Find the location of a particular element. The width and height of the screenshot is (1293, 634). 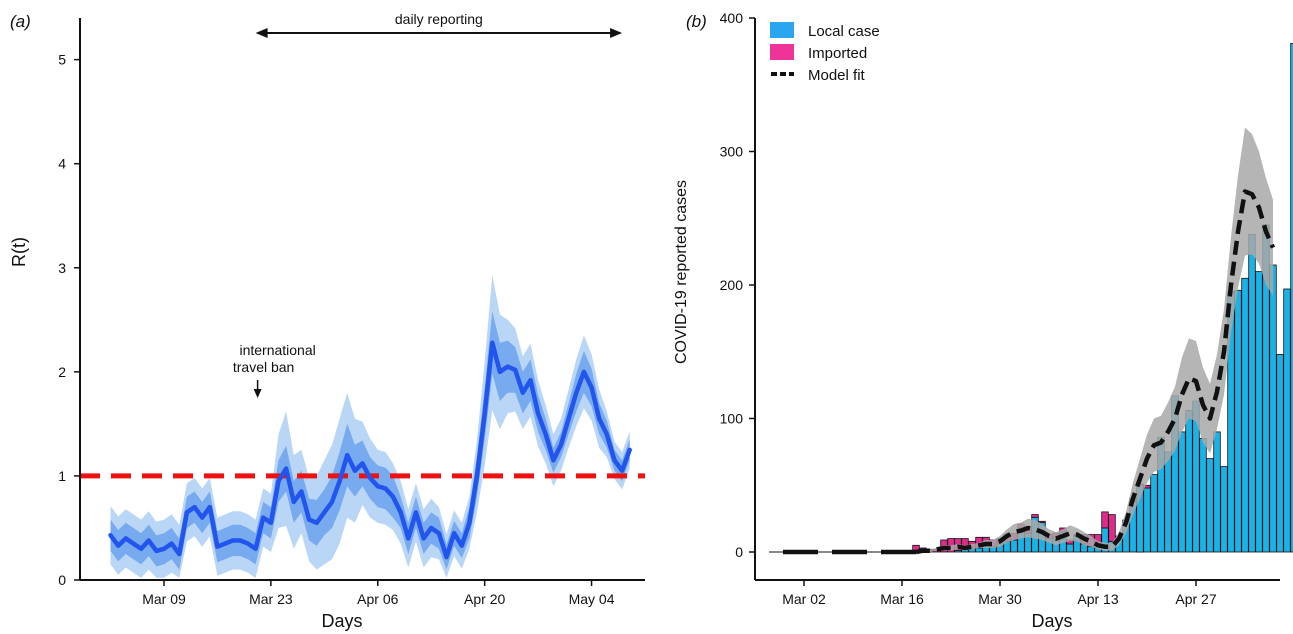

x-tick-label: Mar 23 is located at coordinates (271, 599).